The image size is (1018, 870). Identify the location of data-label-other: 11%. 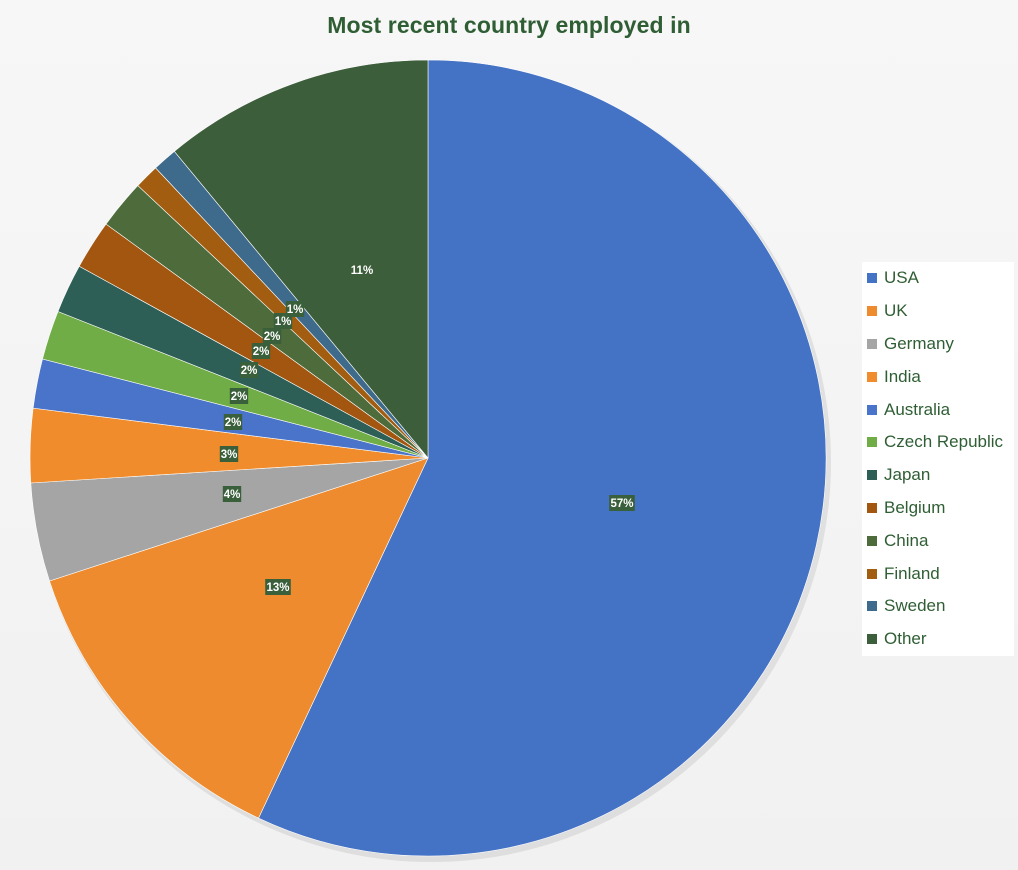
(362, 271).